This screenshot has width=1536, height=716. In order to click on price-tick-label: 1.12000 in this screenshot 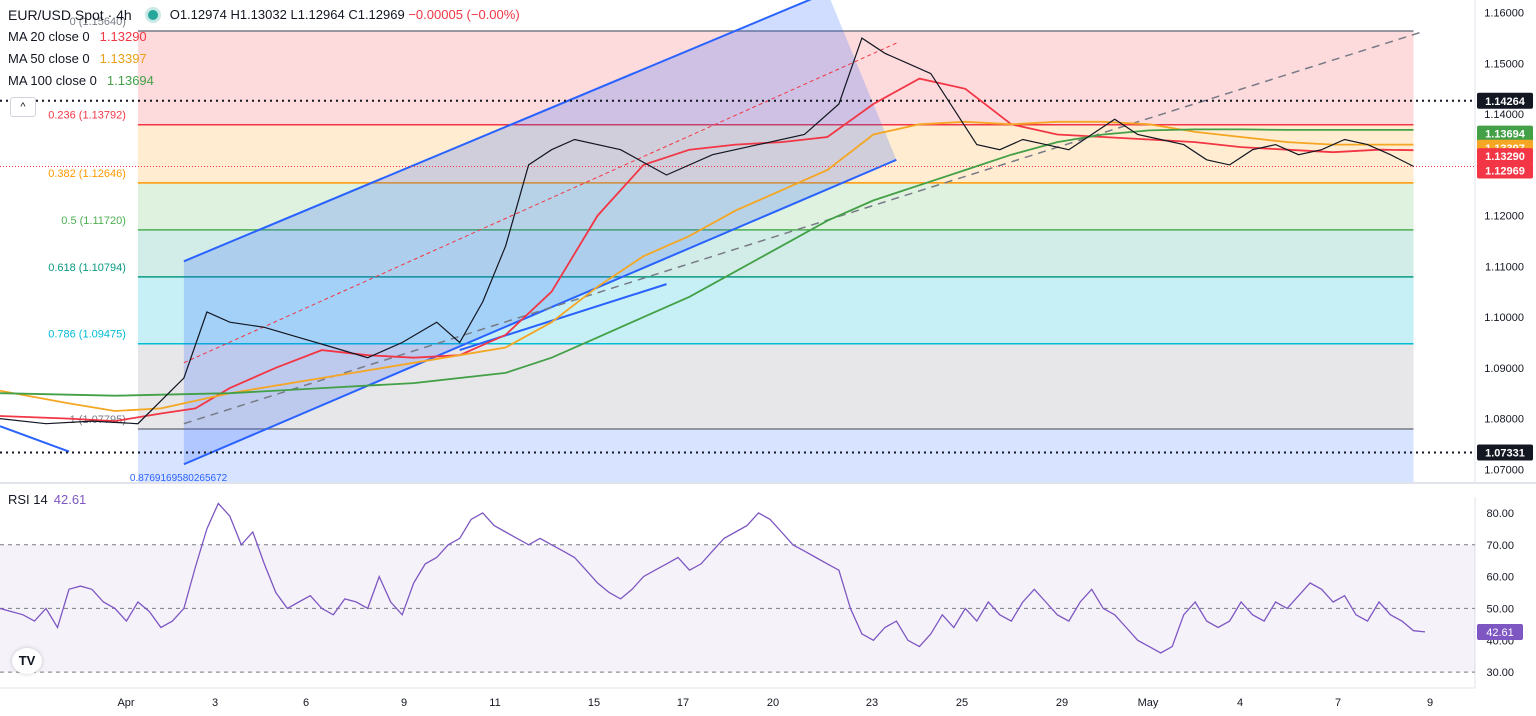, I will do `click(1504, 217)`.